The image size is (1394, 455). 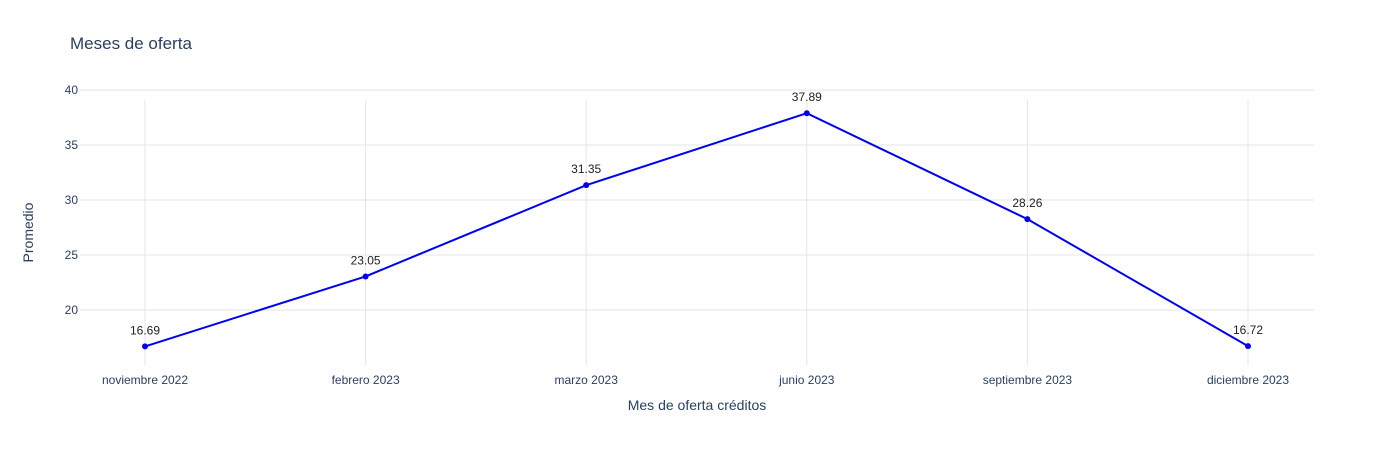 I want to click on x-tick-label: febrero 2023, so click(x=366, y=380).